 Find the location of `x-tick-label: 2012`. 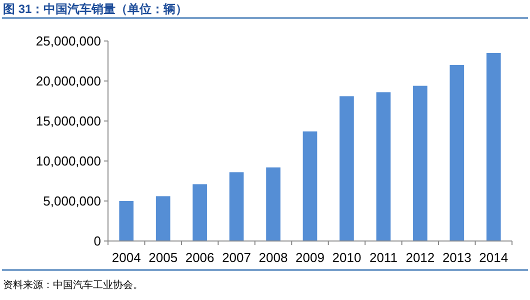

x-tick-label: 2012 is located at coordinates (420, 257).